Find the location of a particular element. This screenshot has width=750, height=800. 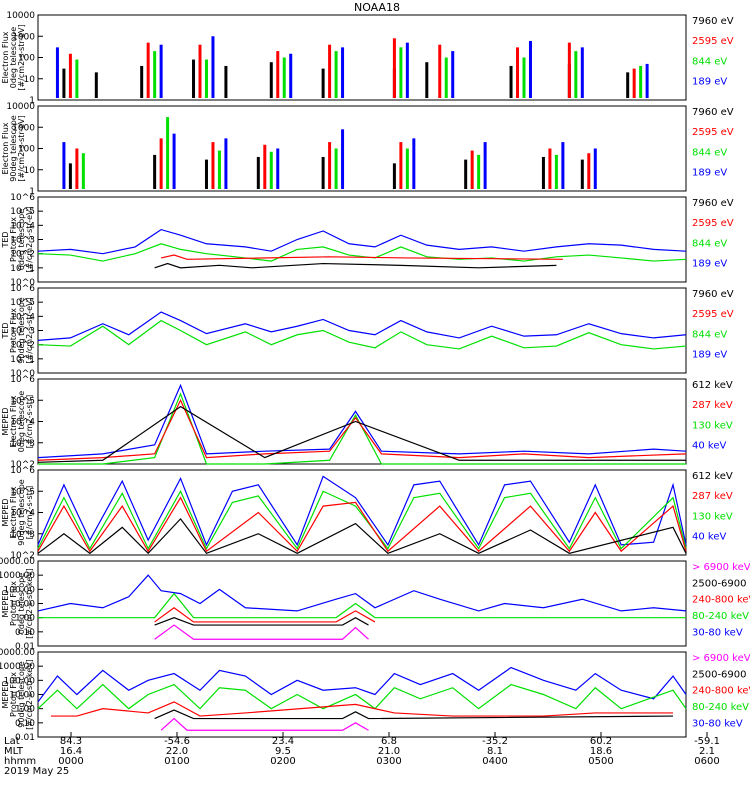

y-axis-label-line: [#/cm2-s-str-eV] is located at coordinates (21, 148).